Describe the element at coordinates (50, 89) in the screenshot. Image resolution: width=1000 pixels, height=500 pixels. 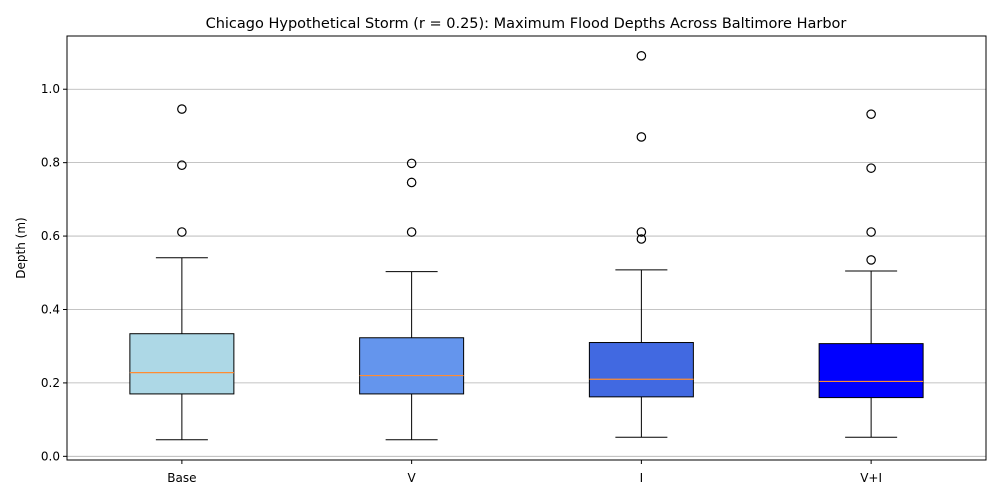
I see `y-tick-label: 1.0` at that location.